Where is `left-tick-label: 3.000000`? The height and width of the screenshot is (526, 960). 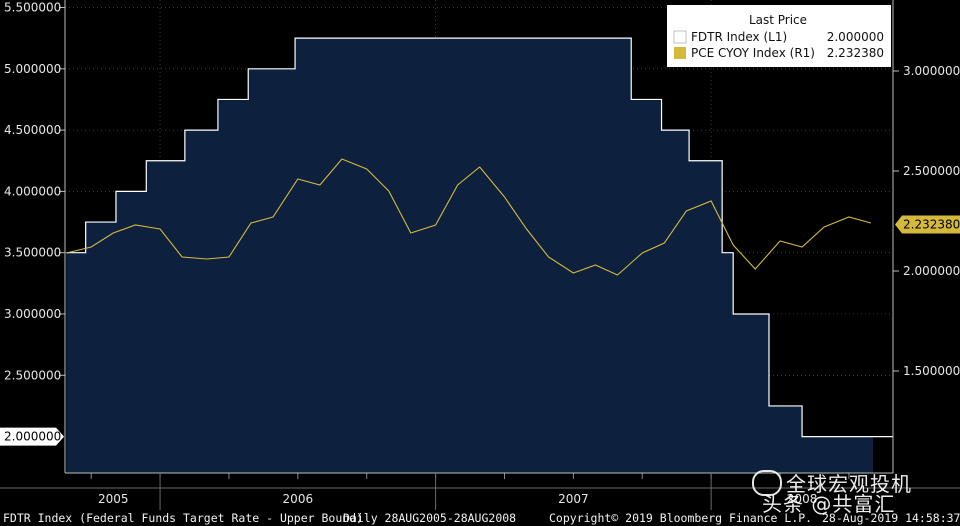
left-tick-label: 3.000000 is located at coordinates (32, 314).